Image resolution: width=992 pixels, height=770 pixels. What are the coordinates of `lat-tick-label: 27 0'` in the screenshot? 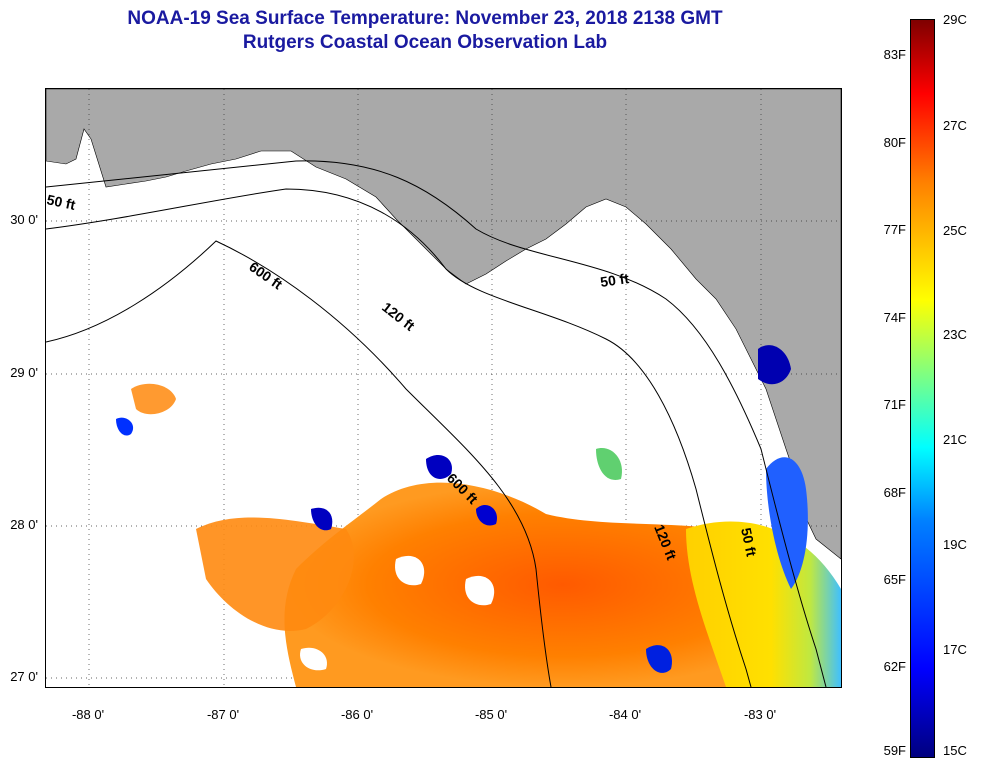 It's located at (24, 676).